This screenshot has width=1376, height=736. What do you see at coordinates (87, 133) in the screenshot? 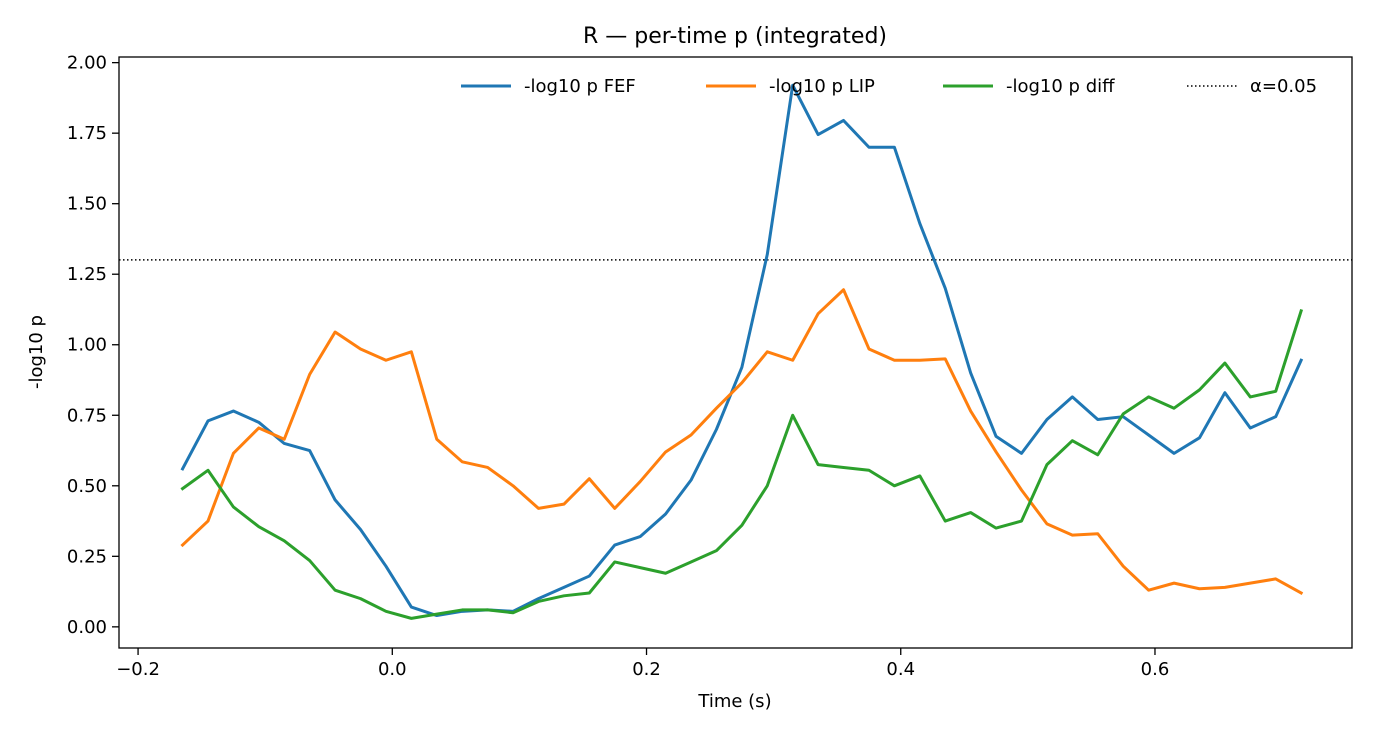
I see `y-tick-label: 1.75` at bounding box center [87, 133].